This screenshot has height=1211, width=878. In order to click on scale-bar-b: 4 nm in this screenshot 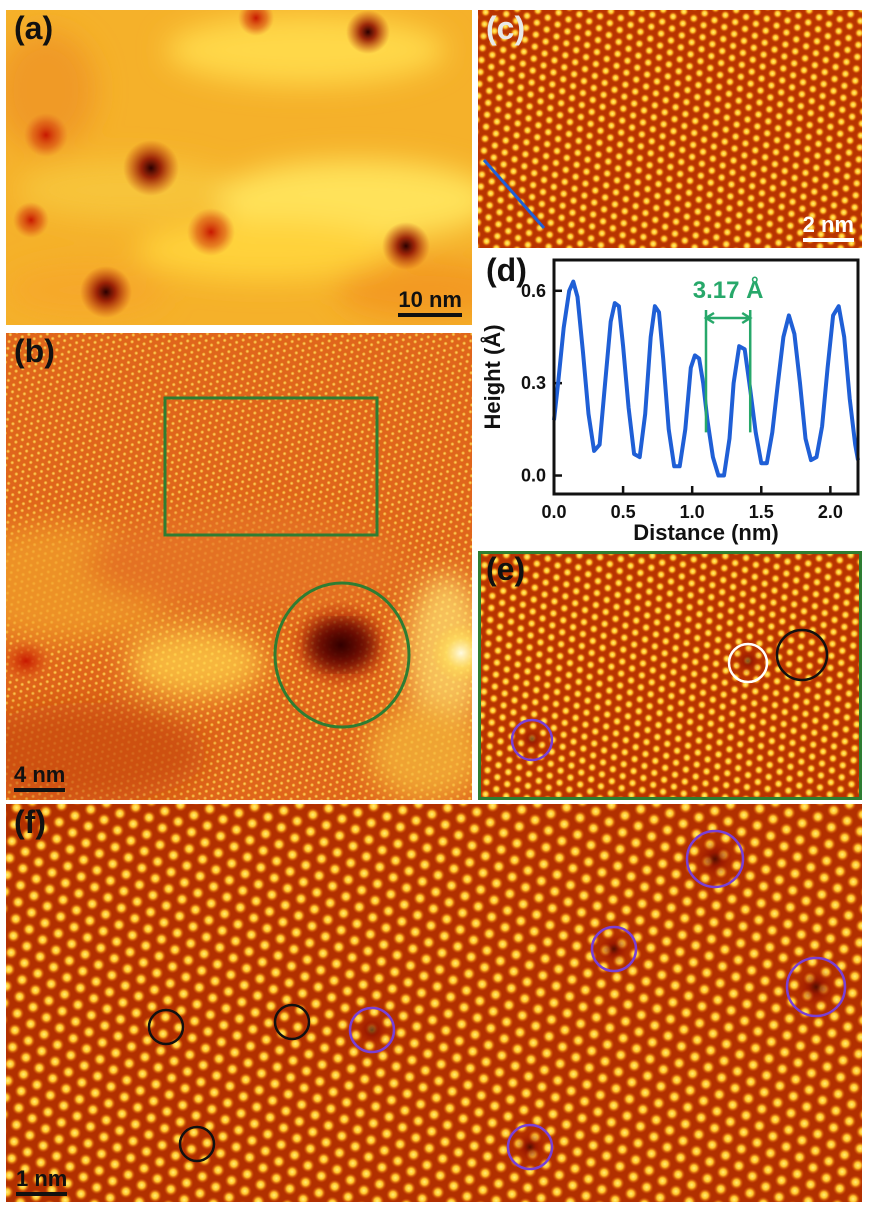, I will do `click(40, 777)`.